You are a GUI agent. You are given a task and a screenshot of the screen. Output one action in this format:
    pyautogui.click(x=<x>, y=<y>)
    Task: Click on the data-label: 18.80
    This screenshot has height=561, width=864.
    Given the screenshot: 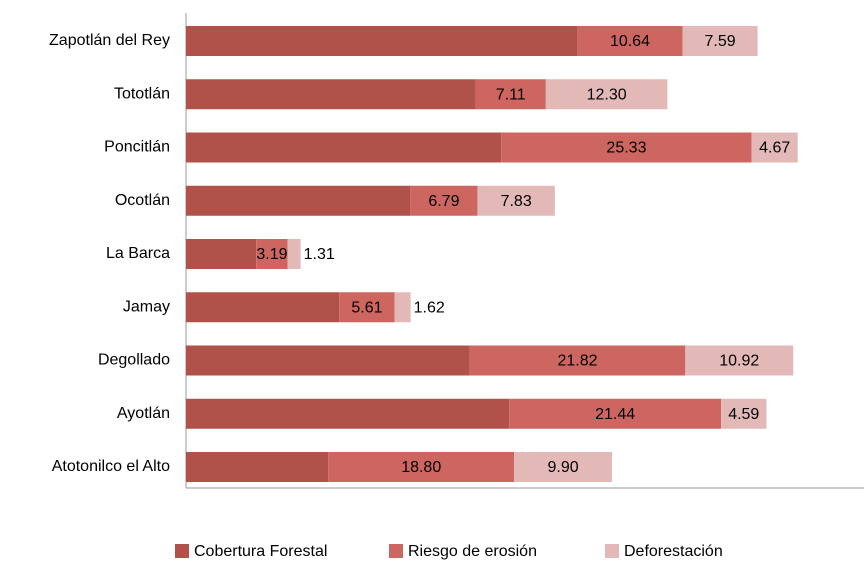 What is the action you would take?
    pyautogui.click(x=421, y=467)
    